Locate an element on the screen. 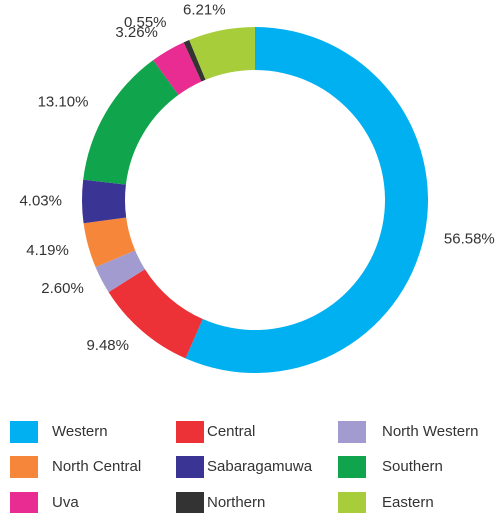 The width and height of the screenshot is (501, 513). legend-label: North Western is located at coordinates (430, 431).